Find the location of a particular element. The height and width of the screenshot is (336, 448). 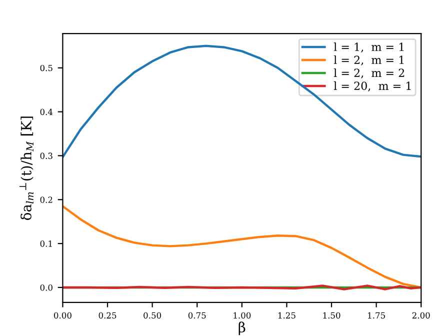

y-tick-label: 0.4 is located at coordinates (46, 112).